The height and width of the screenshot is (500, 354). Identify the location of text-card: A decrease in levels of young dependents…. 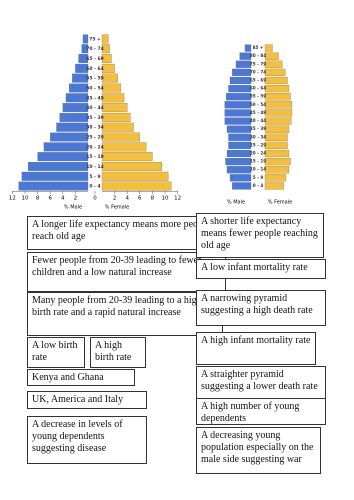
(87, 440).